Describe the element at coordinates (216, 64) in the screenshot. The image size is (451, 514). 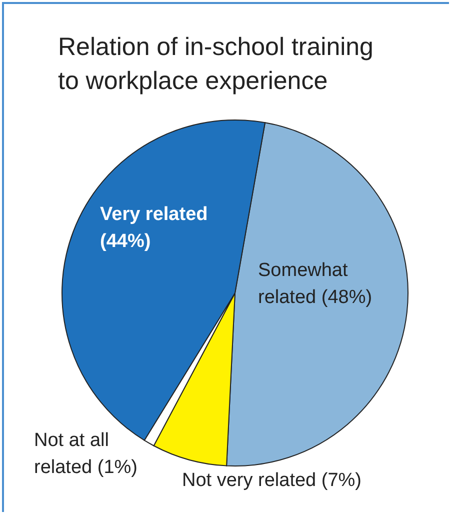
I see `chart-title: Relation of in-school training to workplace experience` at that location.